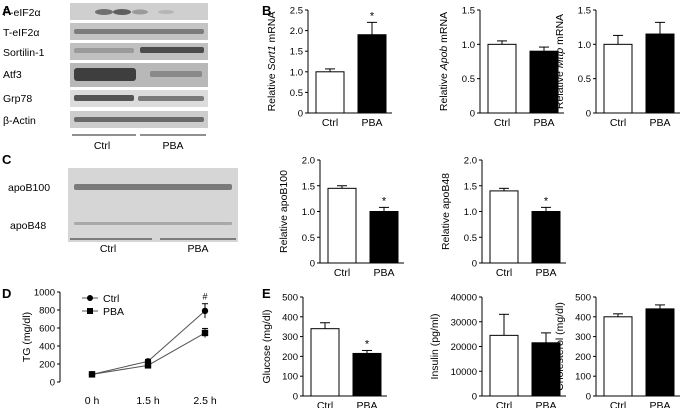  What do you see at coordinates (90, 298) in the screenshot?
I see `legend-marker-ctrl` at bounding box center [90, 298].